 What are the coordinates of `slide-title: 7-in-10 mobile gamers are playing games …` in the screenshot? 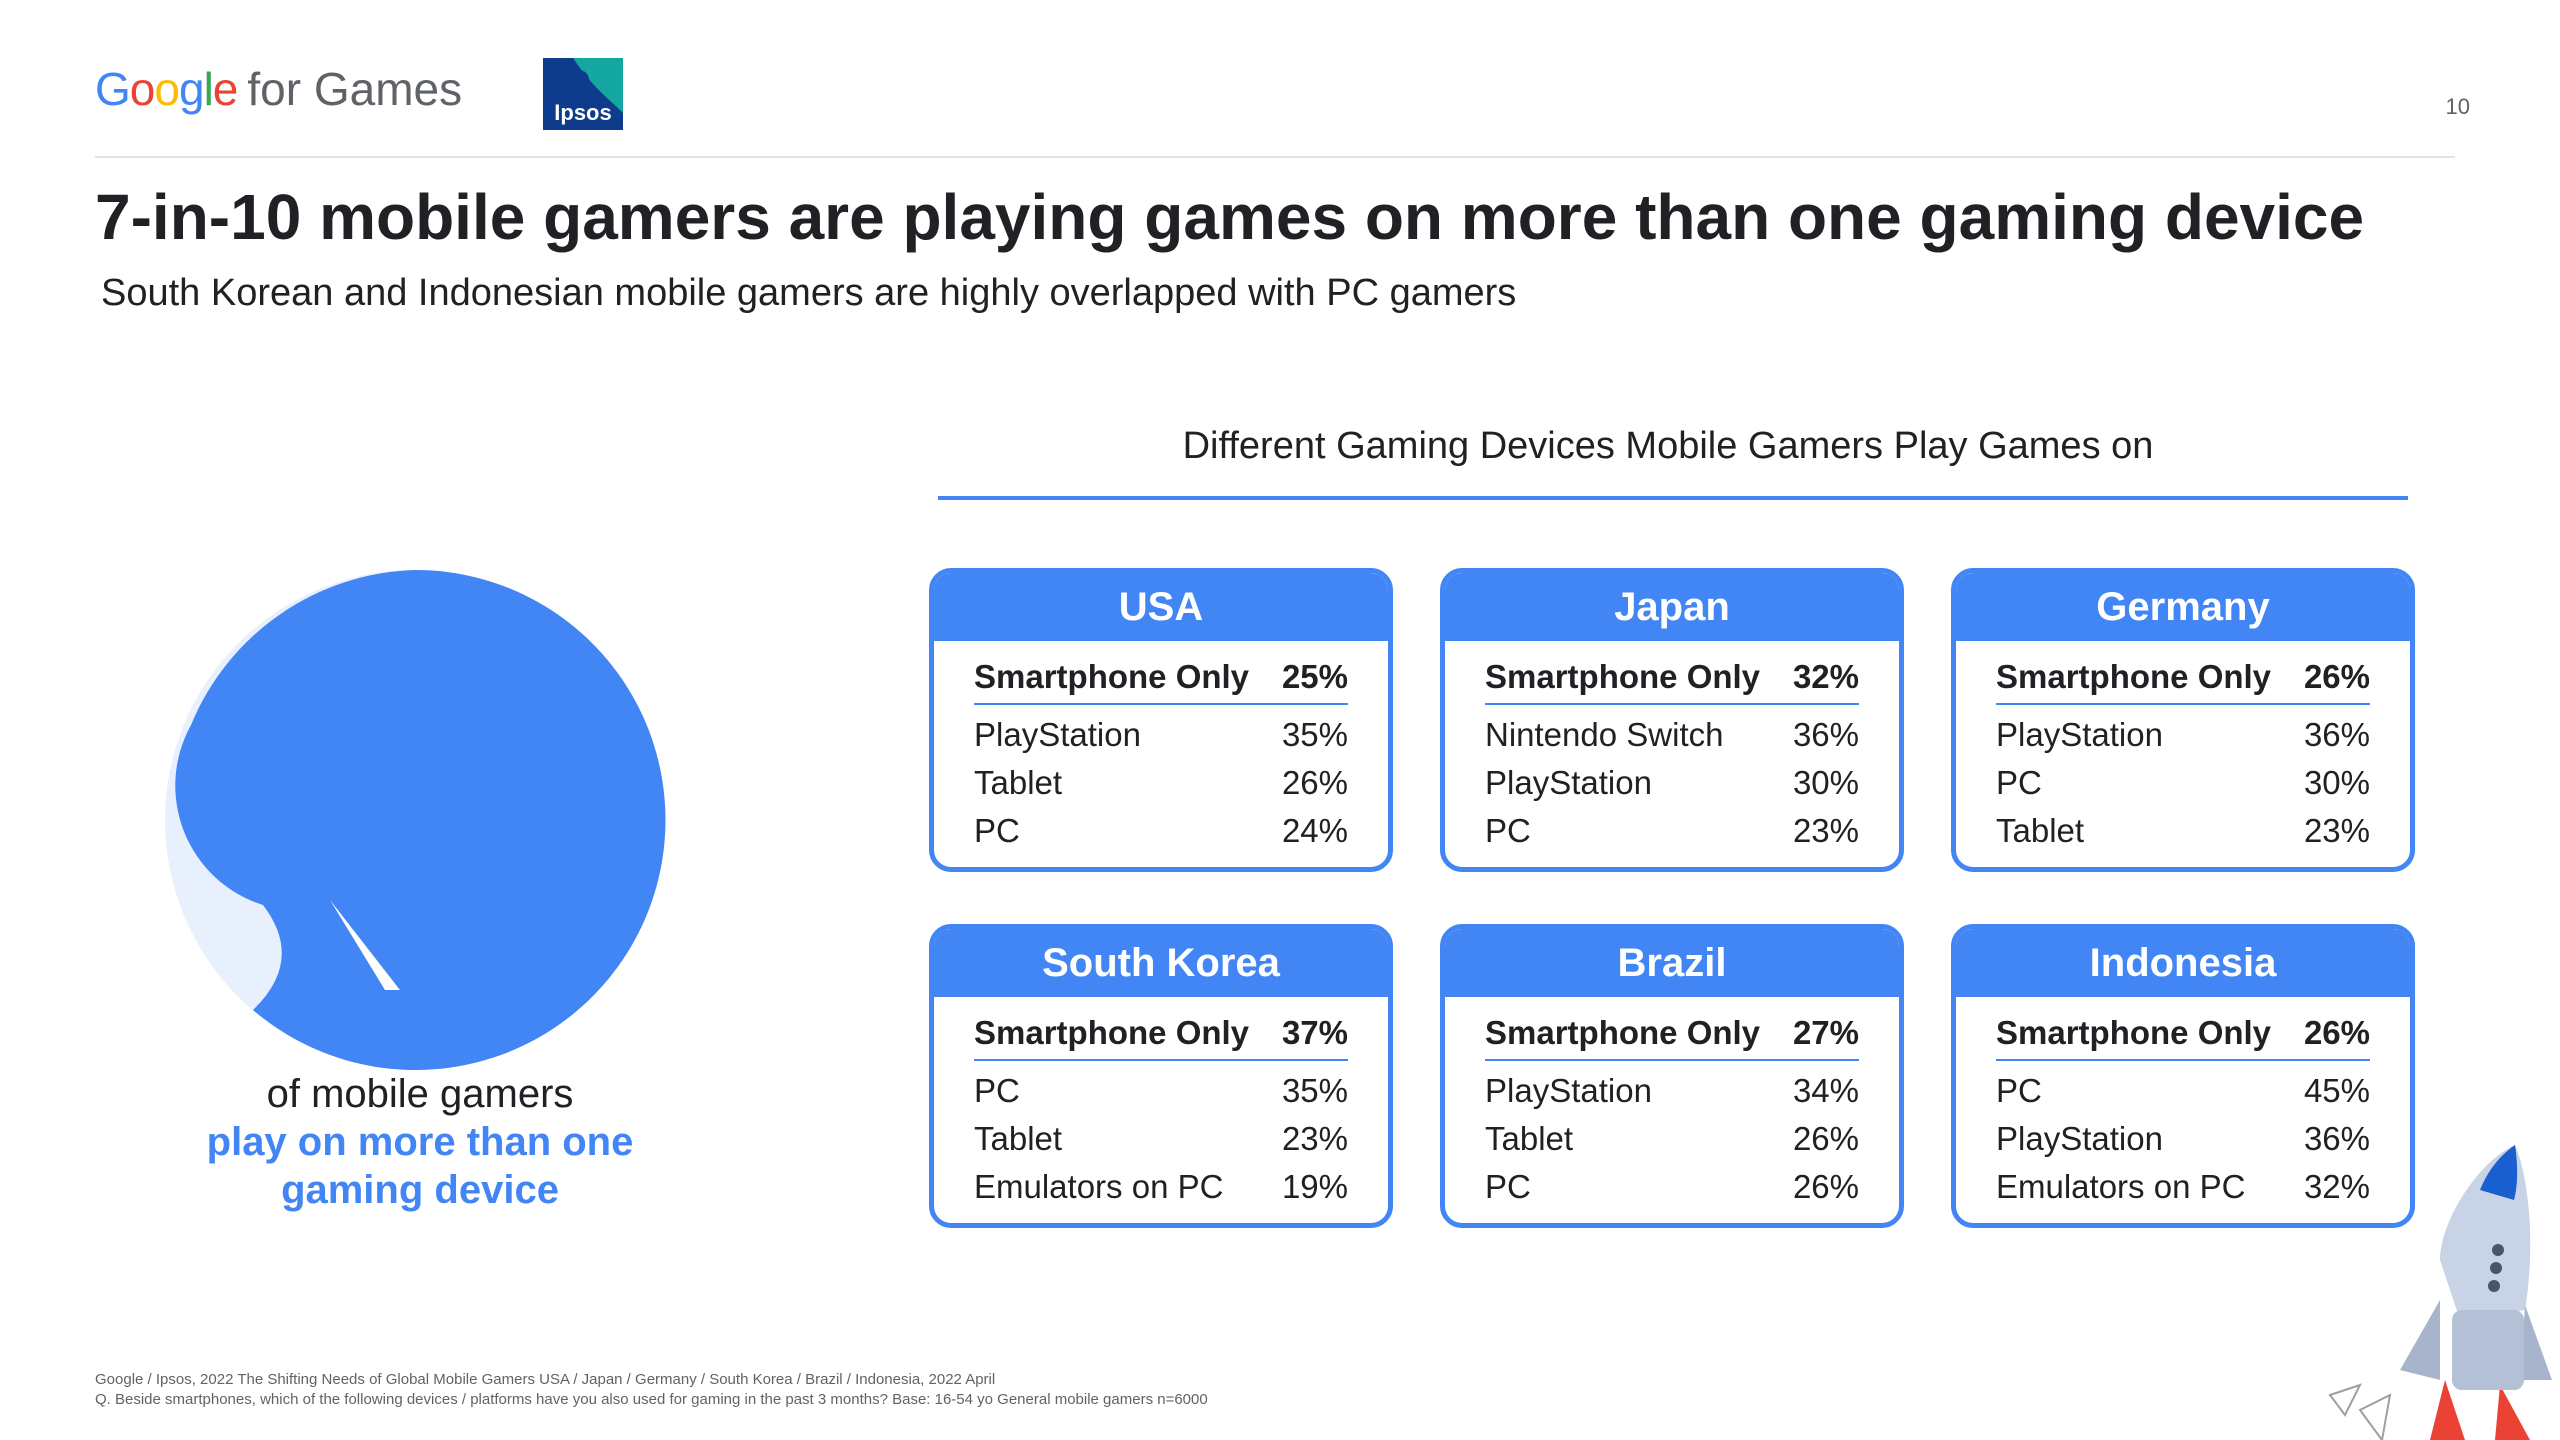 It's located at (1230, 217).